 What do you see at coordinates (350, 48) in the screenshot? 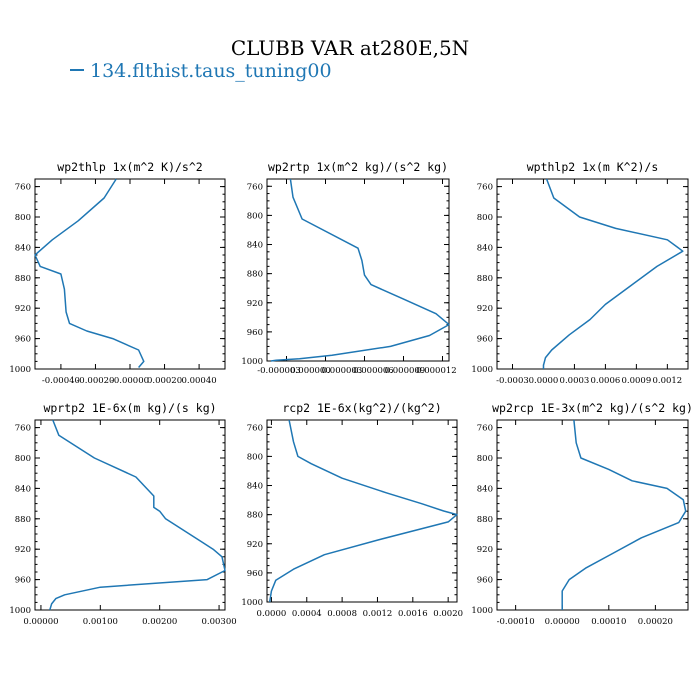
I see `figure-title: CLUBB VAR at280E,5N` at bounding box center [350, 48].